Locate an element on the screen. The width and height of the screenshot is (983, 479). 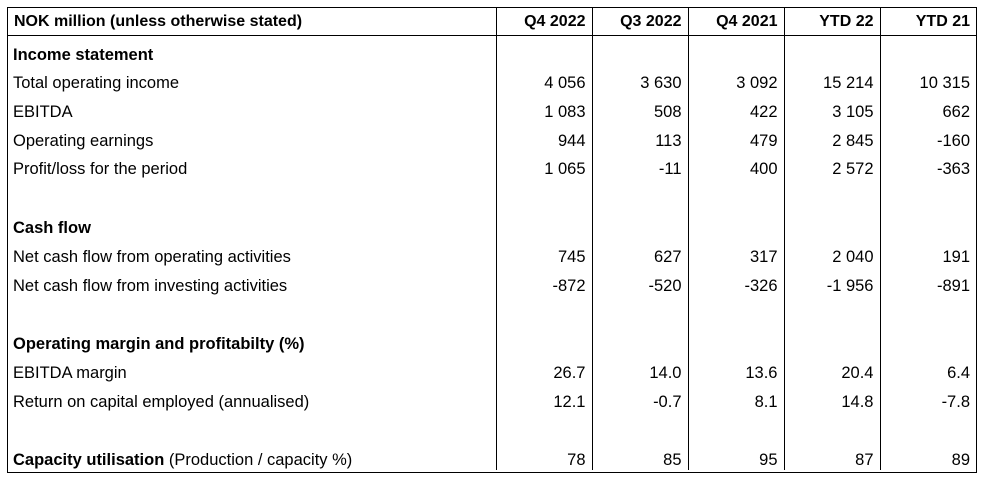
table-cell: 508 is located at coordinates (639, 108).